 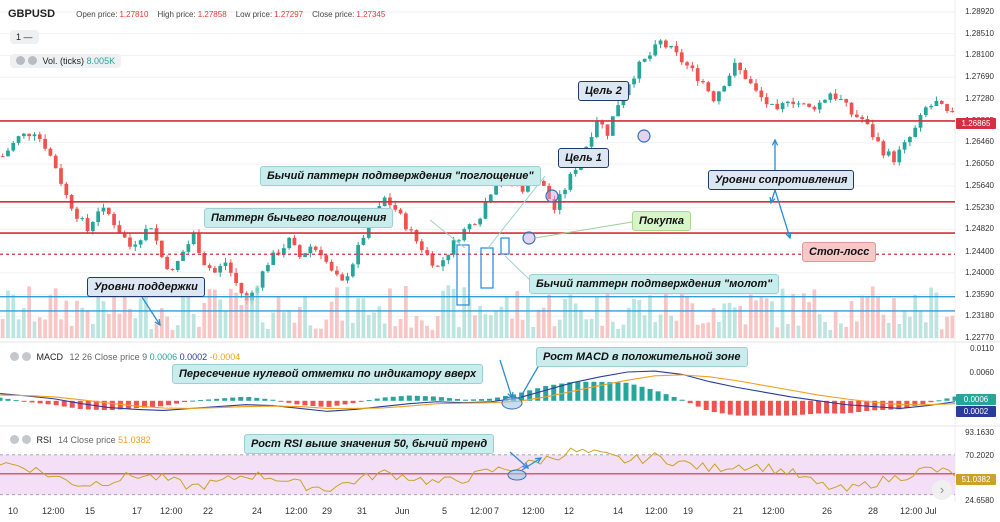 I want to click on time-axis-label: 21, so click(x=738, y=511).